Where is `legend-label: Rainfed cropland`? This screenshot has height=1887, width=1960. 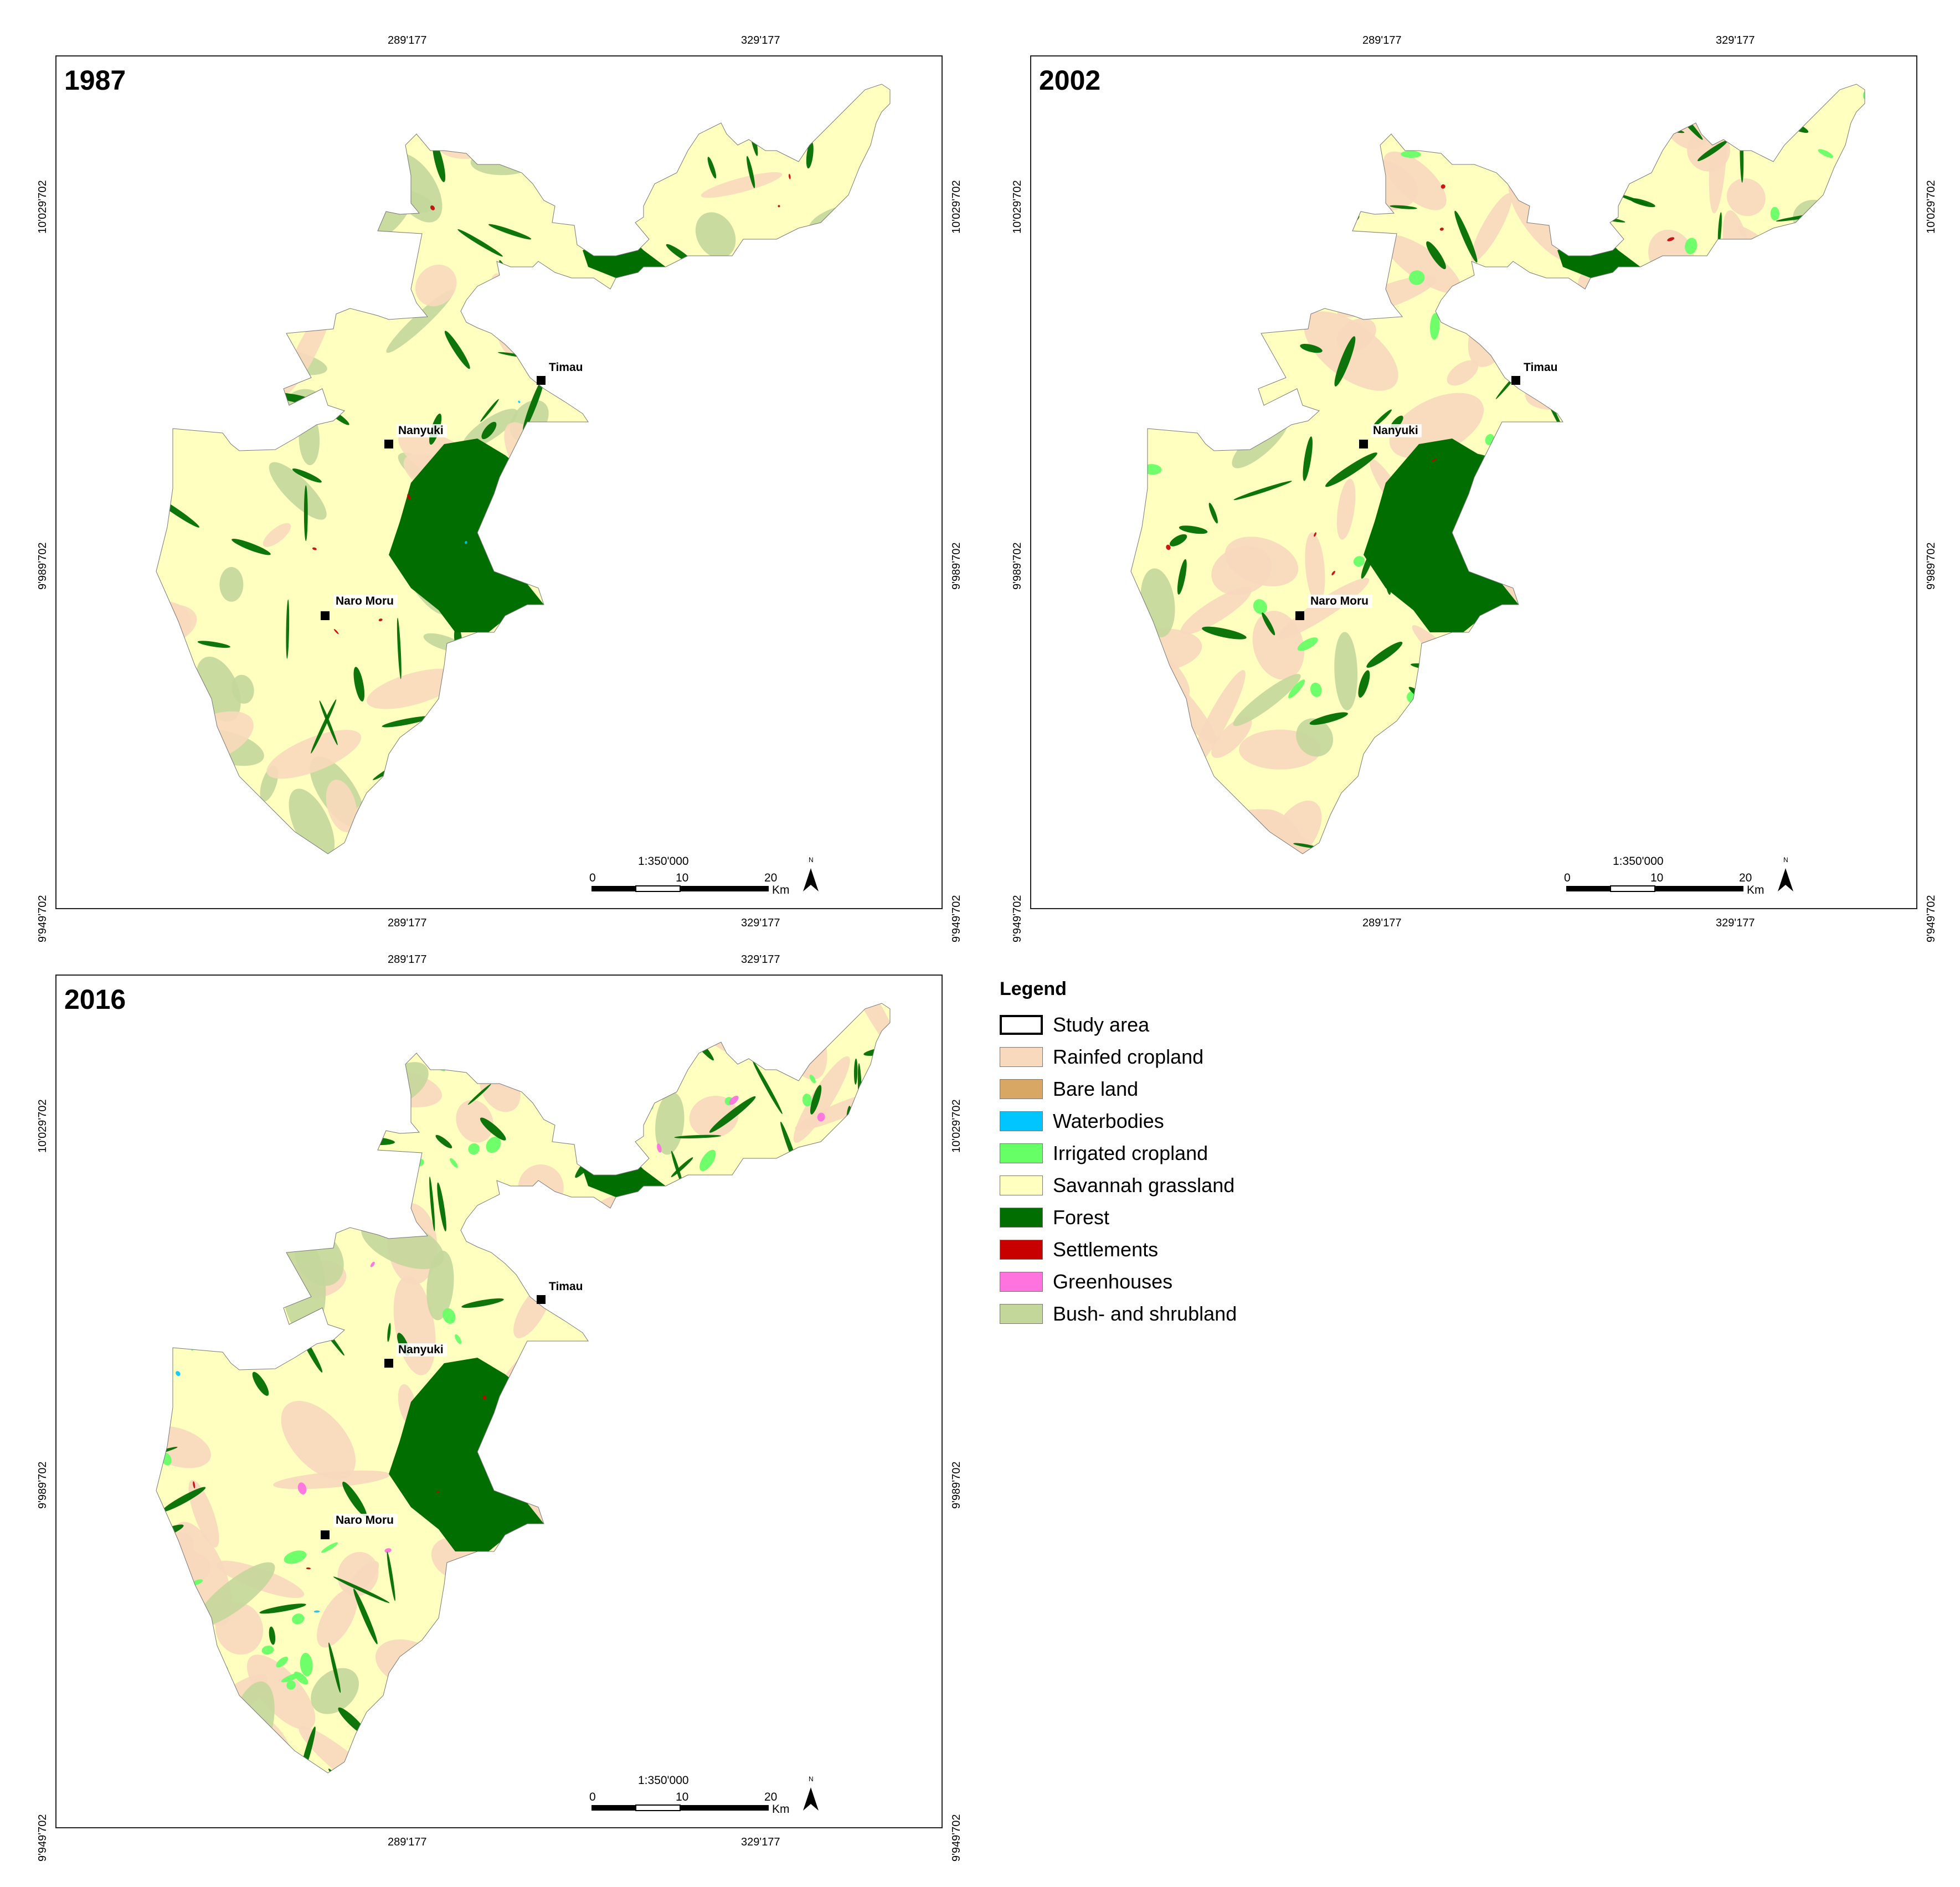
legend-label: Rainfed cropland is located at coordinates (1128, 1056).